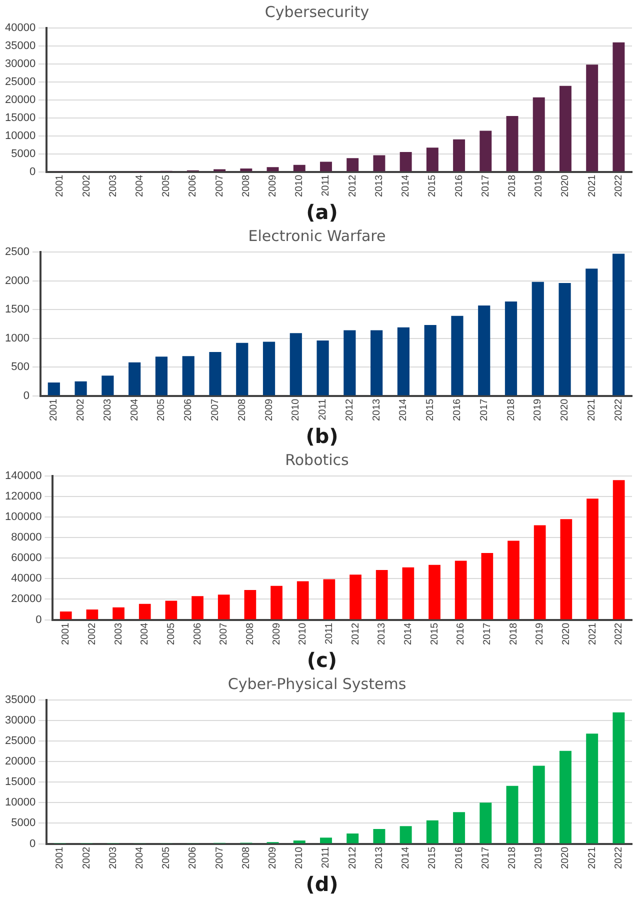 The width and height of the screenshot is (644, 905). What do you see at coordinates (250, 634) in the screenshot?
I see `x-tick-label: 2008` at bounding box center [250, 634].